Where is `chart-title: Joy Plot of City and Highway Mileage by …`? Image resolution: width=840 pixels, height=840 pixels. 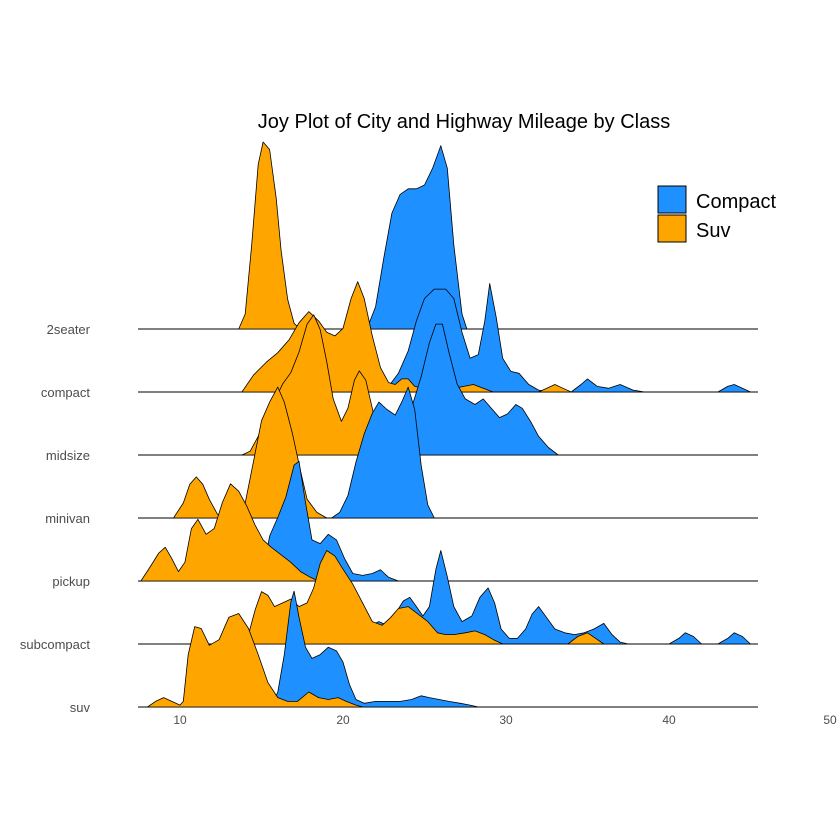 chart-title: Joy Plot of City and Highway Mileage by … is located at coordinates (464, 122).